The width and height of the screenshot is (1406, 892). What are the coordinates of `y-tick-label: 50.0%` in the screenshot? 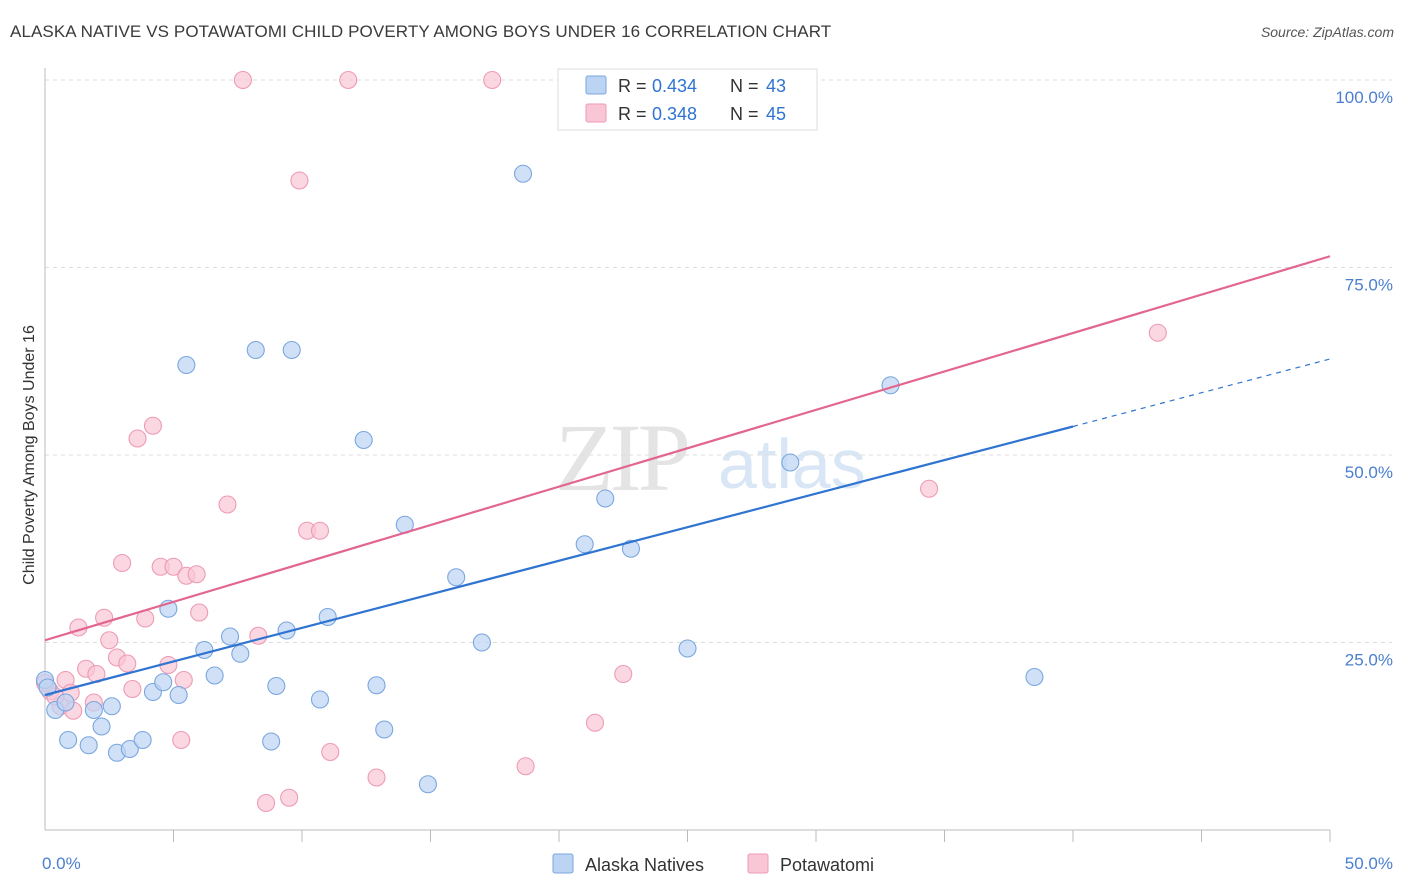 It's located at (1369, 472).